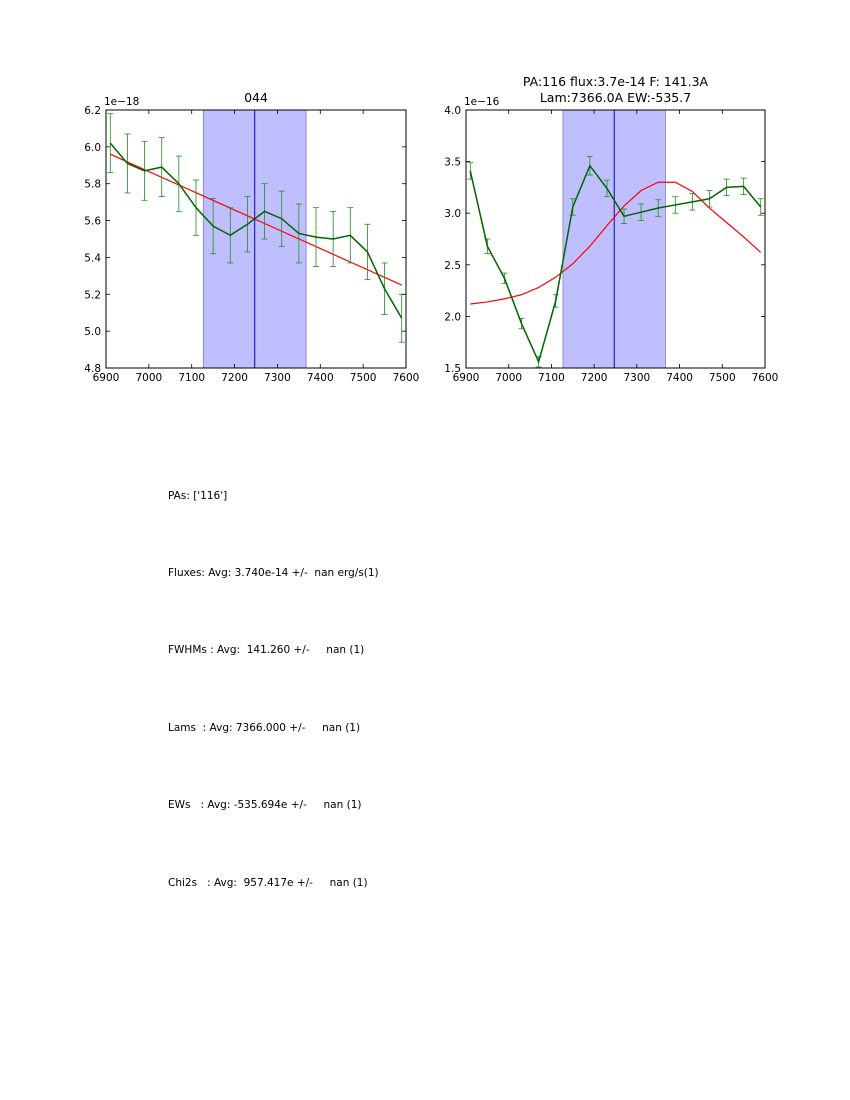 This screenshot has height=1100, width=850. Describe the element at coordinates (92, 111) in the screenshot. I see `y-tick-label: 6.2` at that location.